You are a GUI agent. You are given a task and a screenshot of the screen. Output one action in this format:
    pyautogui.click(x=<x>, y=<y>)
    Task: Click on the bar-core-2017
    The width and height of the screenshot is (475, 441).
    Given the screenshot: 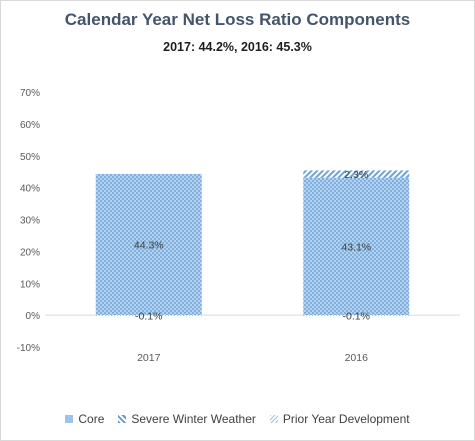 What is the action you would take?
    pyautogui.click(x=148, y=244)
    